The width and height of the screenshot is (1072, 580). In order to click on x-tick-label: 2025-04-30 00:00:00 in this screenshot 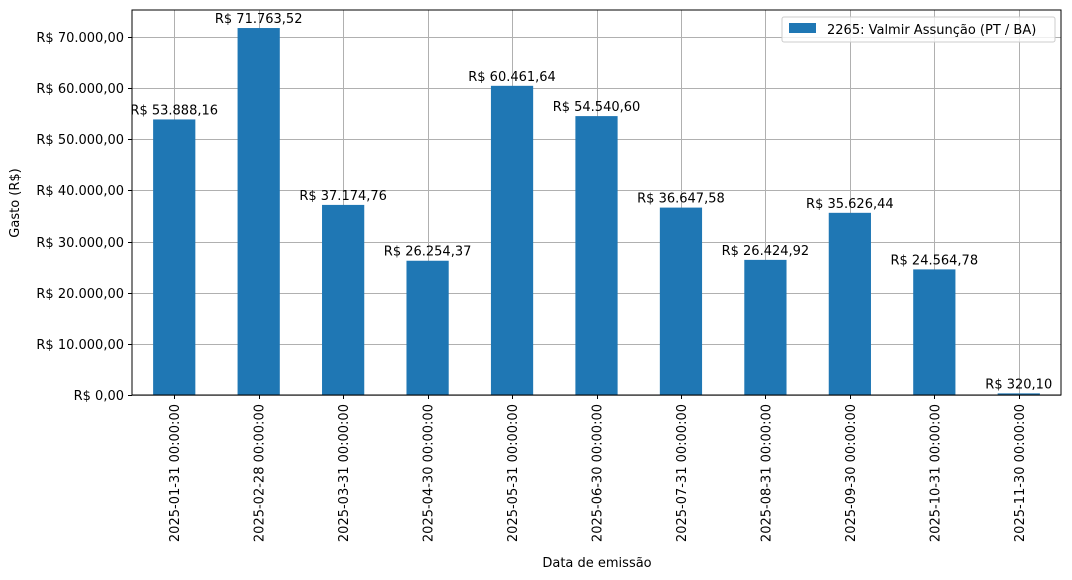, I will do `click(429, 473)`.